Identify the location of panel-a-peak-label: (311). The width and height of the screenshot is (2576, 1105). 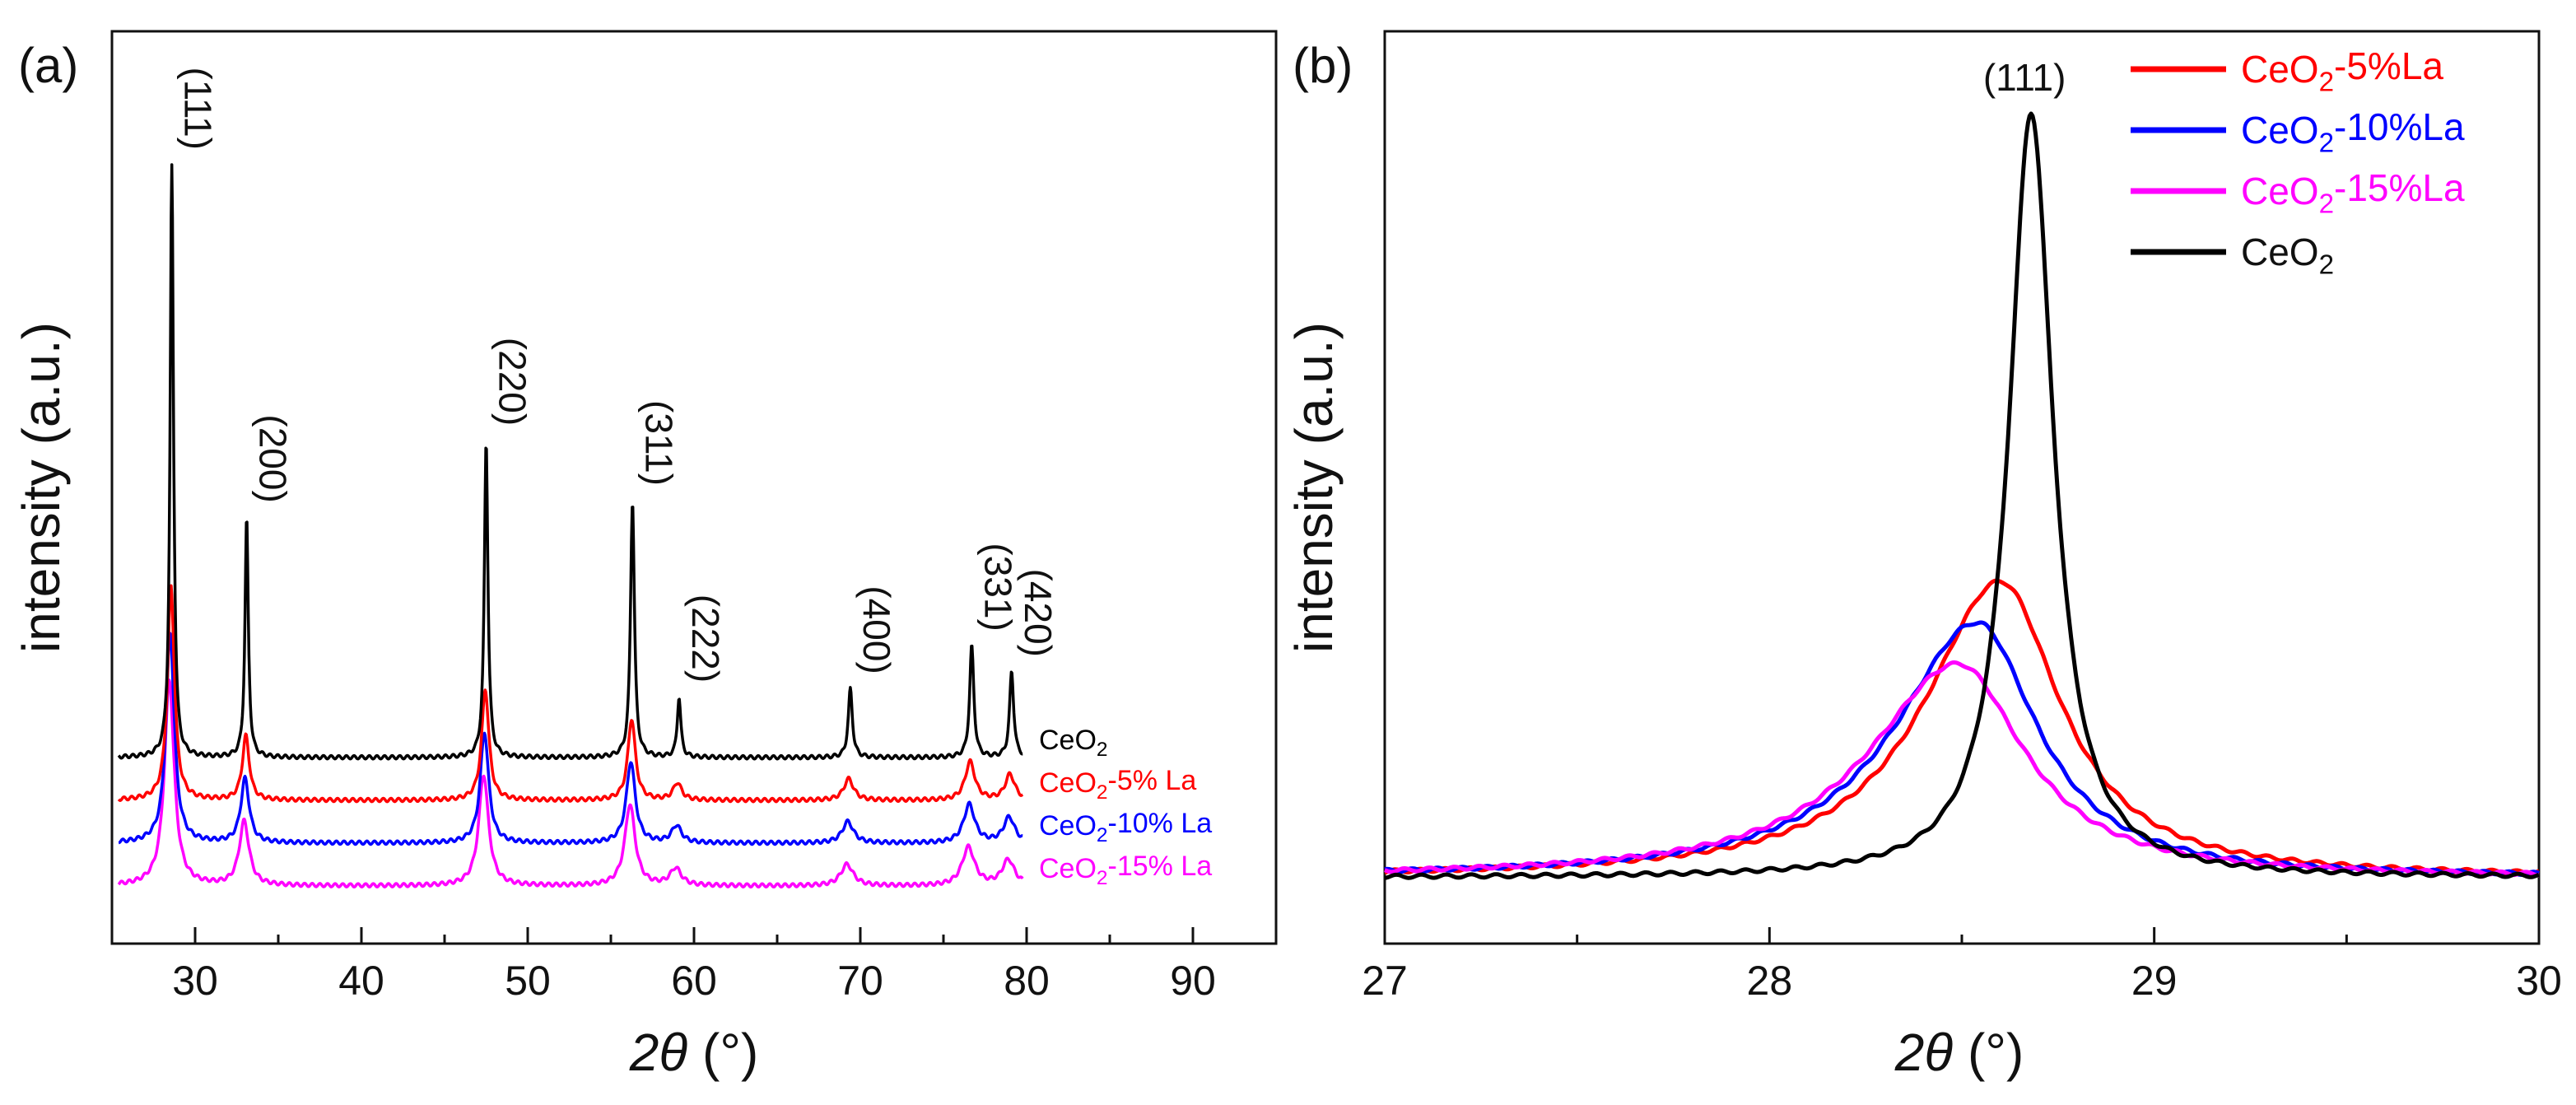
(658, 443).